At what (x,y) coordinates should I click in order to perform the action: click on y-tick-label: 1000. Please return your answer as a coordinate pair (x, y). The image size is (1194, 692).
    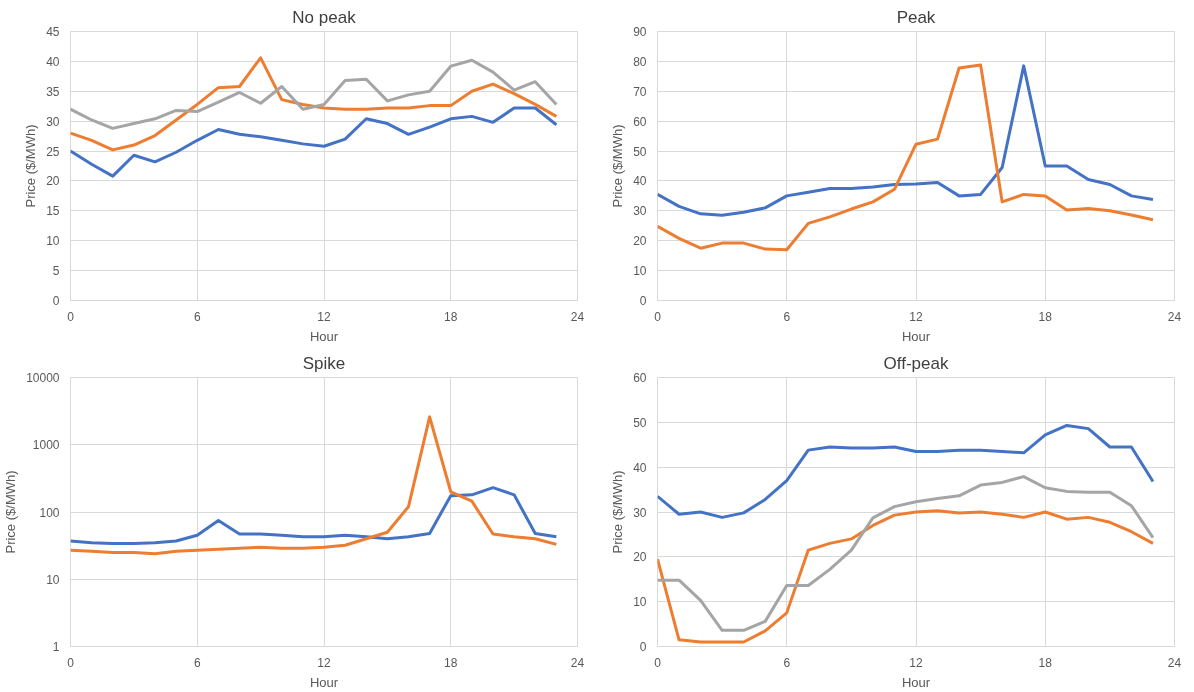
    Looking at the image, I should click on (46, 445).